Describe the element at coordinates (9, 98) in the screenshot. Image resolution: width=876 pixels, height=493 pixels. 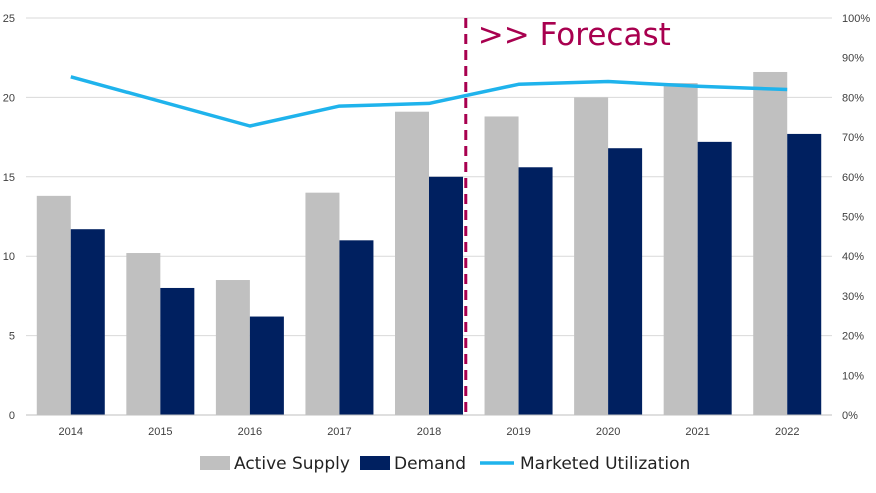
I see `left-y-tick-label: 20` at that location.